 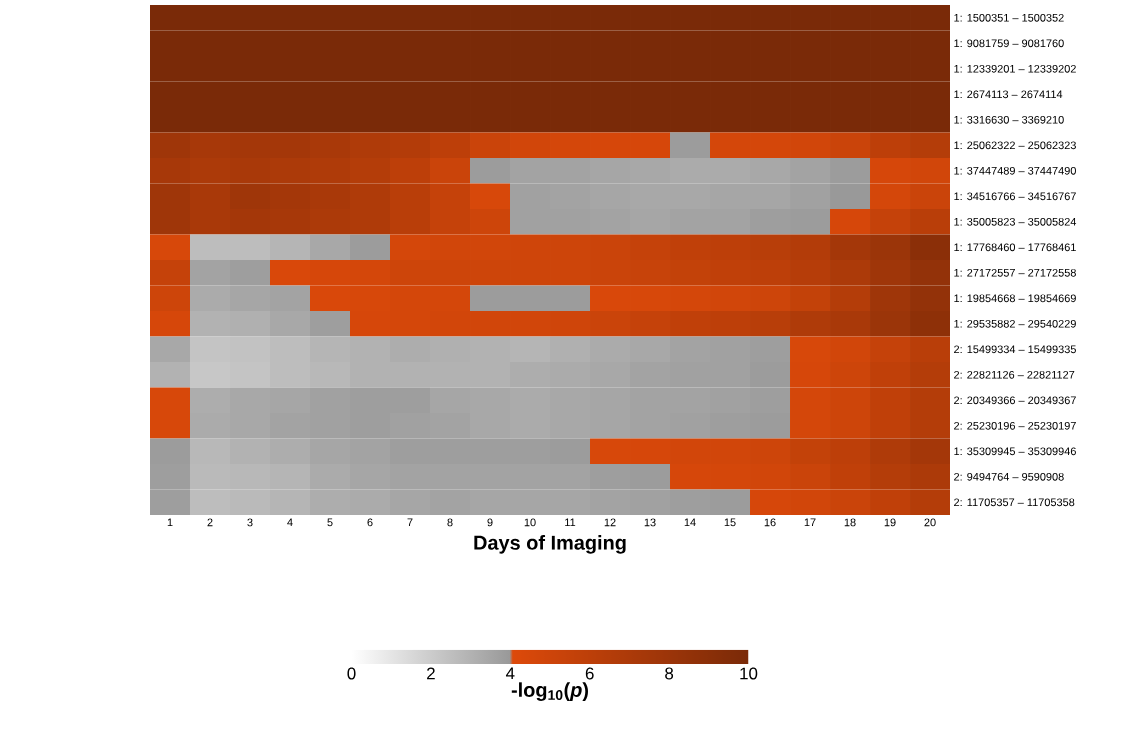 I want to click on color-bar-label: 6, so click(x=589, y=673).